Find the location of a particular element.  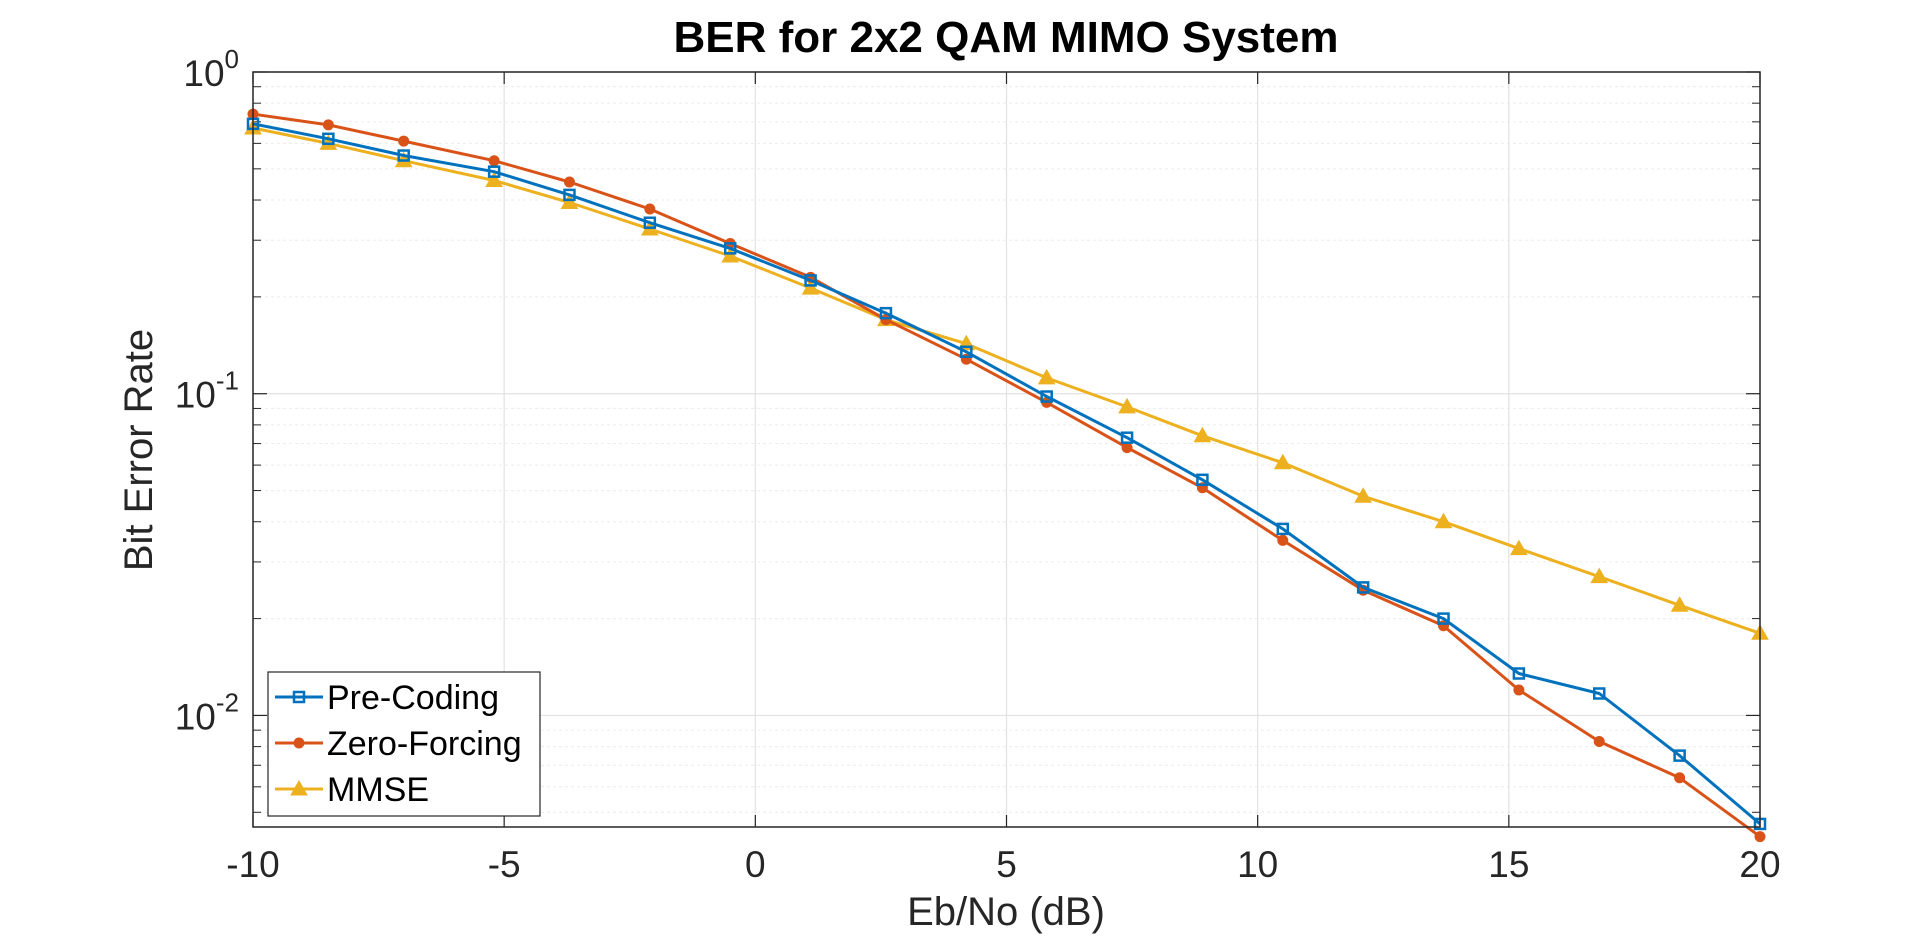

legend-label: Zero-Forcing is located at coordinates (424, 744).